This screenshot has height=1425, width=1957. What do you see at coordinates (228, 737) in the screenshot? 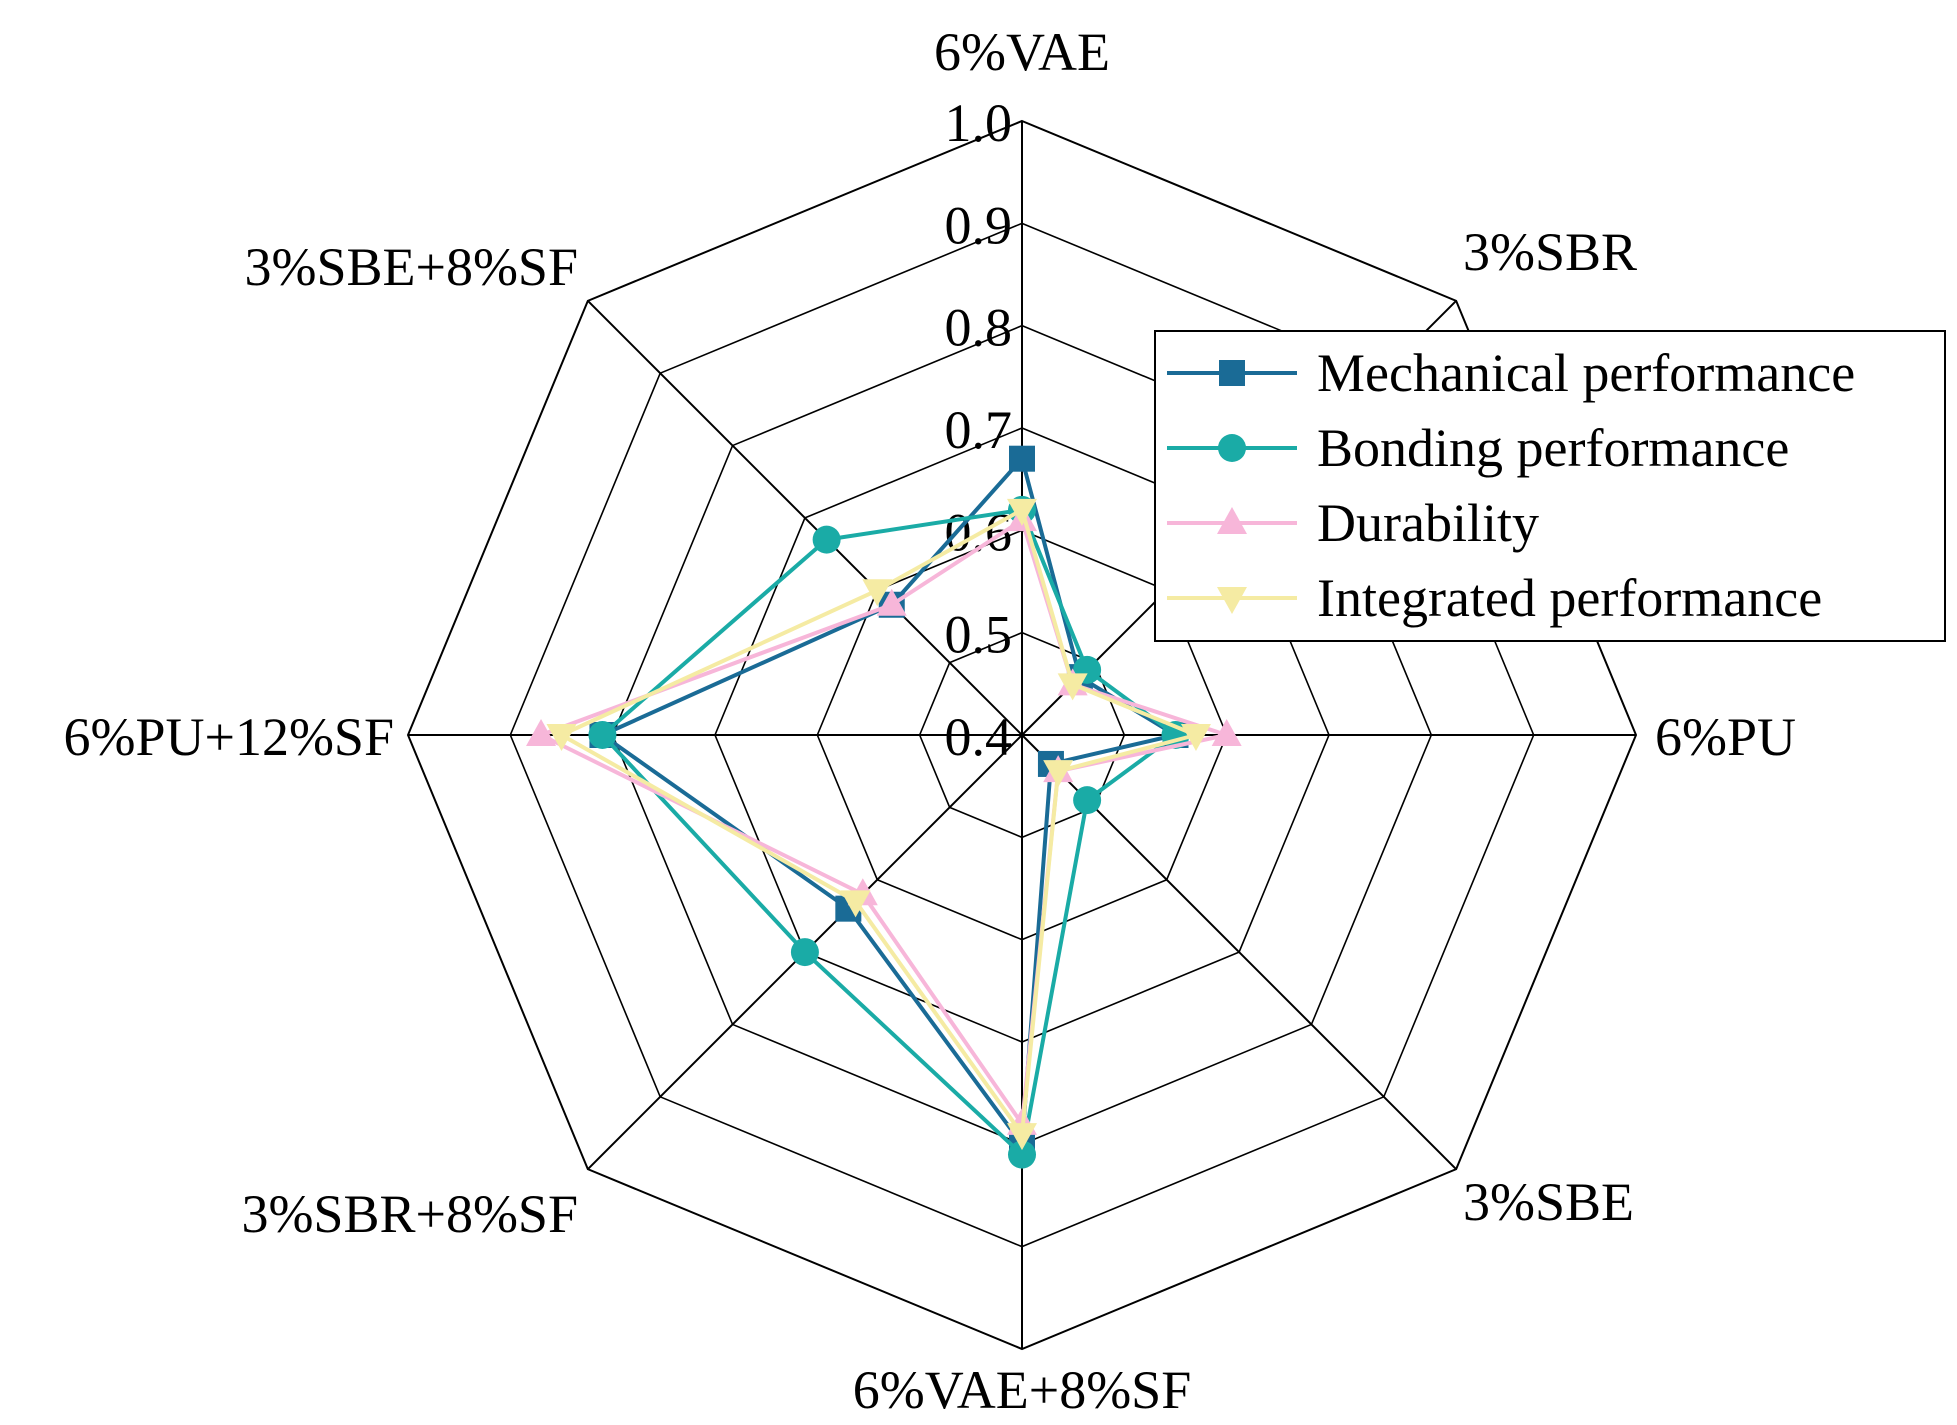
I see `axis-label: 6%PU+12%SF` at bounding box center [228, 737].